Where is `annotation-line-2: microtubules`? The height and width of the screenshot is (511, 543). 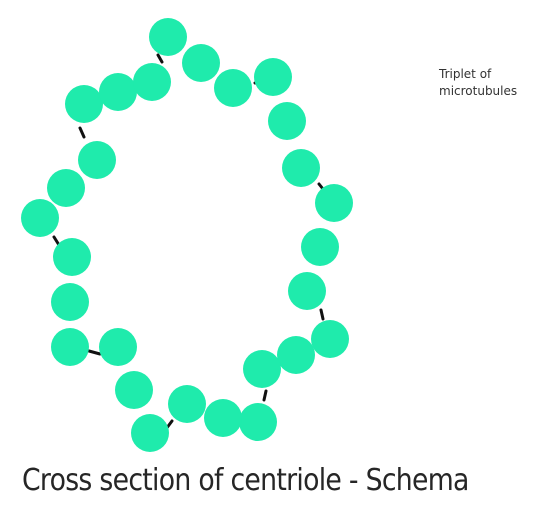
annotation-line-2: microtubules is located at coordinates (478, 91).